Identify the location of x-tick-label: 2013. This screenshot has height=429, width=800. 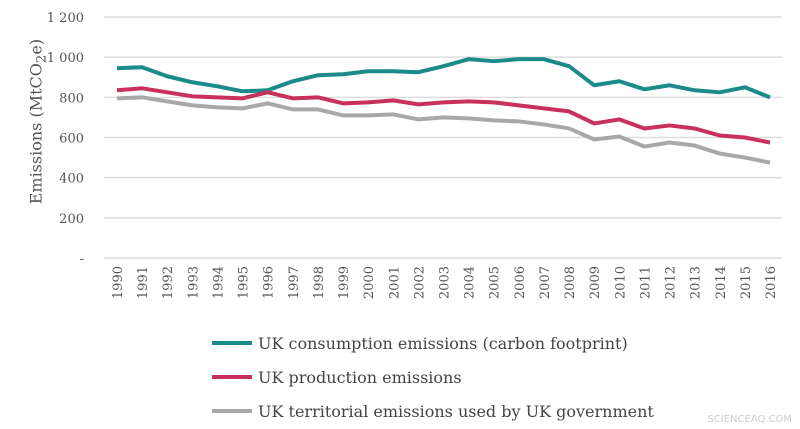
(696, 282).